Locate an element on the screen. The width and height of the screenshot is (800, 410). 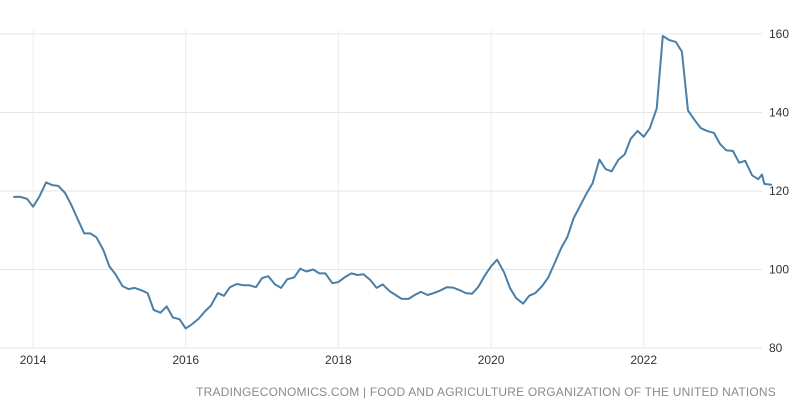
x-tick-label: 2014 is located at coordinates (33, 360).